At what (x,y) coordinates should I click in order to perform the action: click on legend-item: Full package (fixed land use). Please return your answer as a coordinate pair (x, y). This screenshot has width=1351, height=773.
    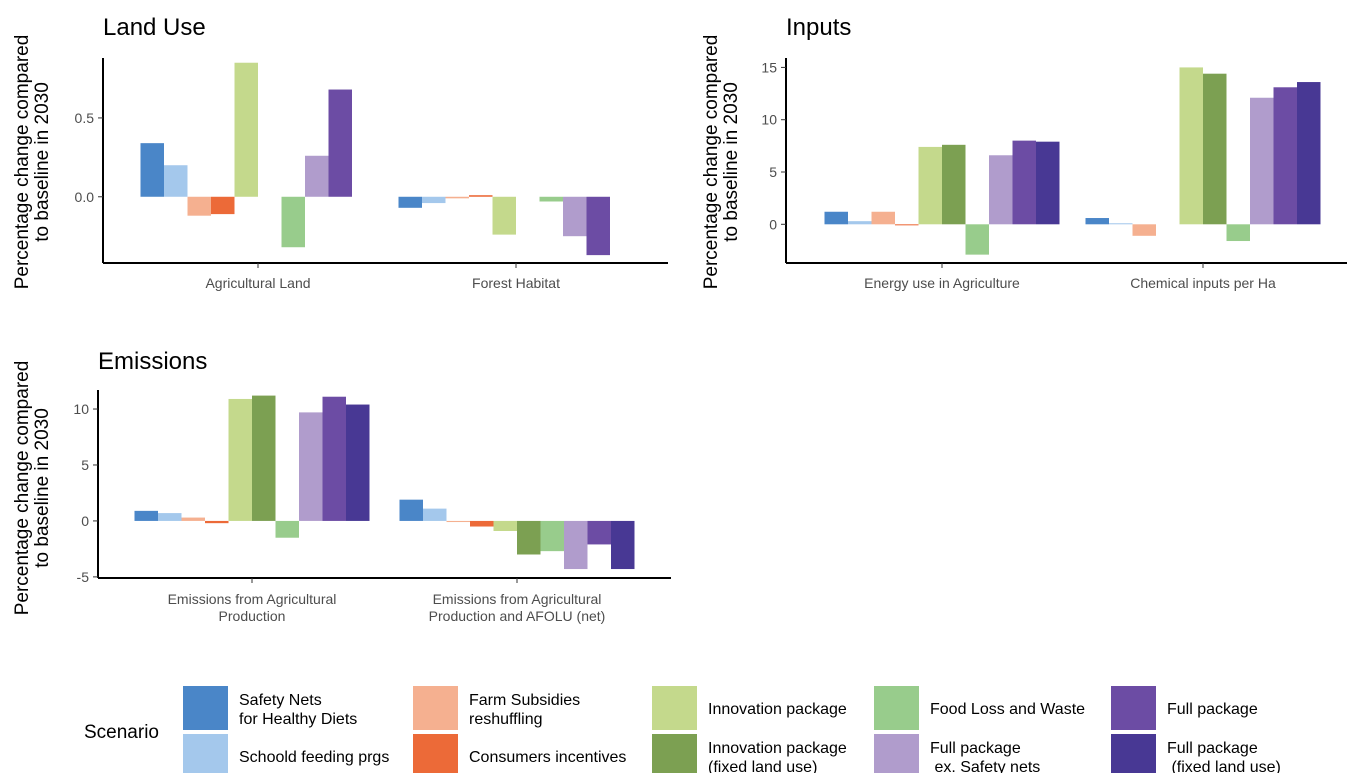
    Looking at the image, I should click on (1196, 753).